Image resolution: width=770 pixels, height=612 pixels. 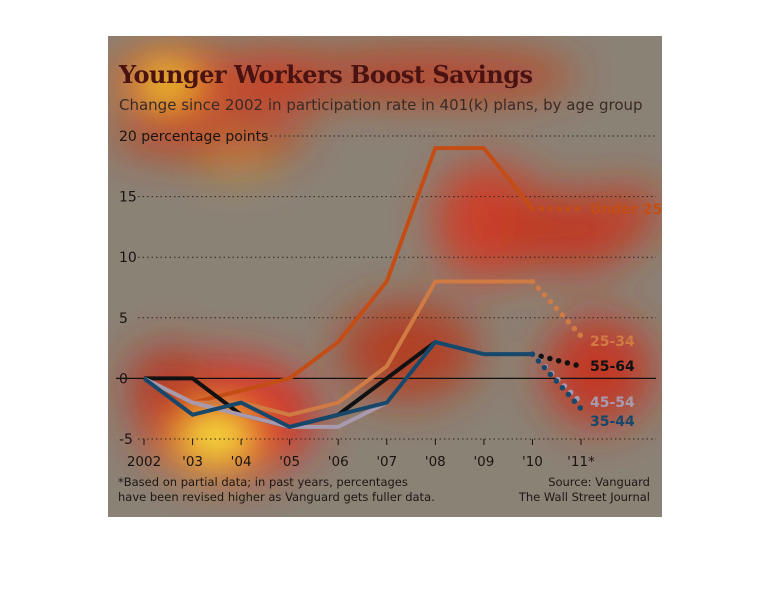 What do you see at coordinates (435, 462) in the screenshot?
I see `x-tick-label: '08` at bounding box center [435, 462].